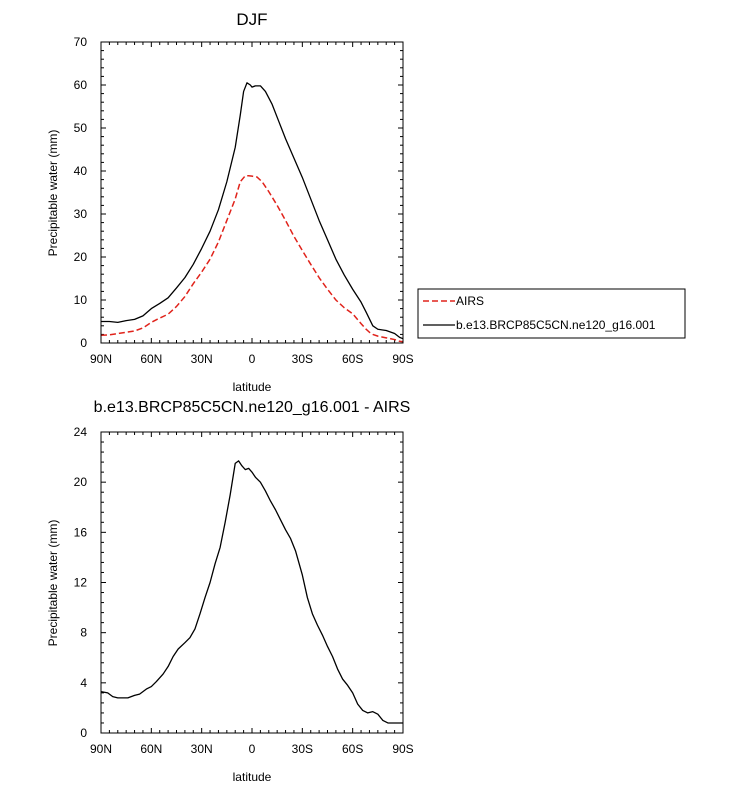  I want to click on chart-1-series, so click(252, 212).